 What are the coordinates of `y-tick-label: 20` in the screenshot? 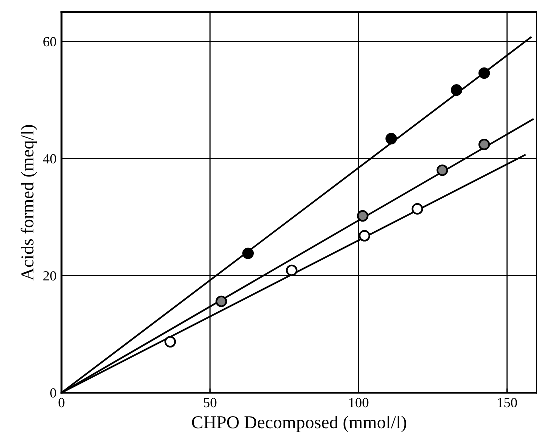 It's located at (50, 276).